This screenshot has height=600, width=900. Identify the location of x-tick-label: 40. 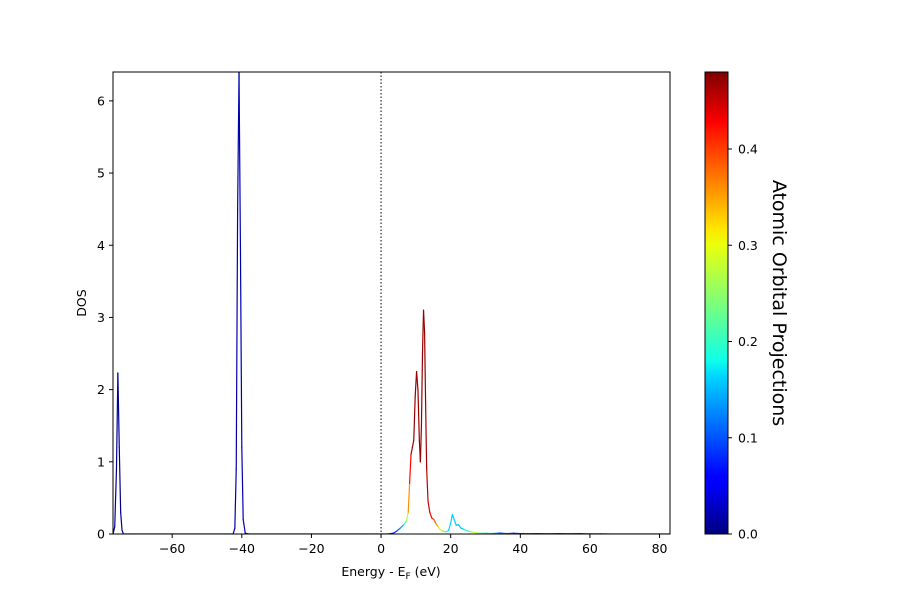
(520, 548).